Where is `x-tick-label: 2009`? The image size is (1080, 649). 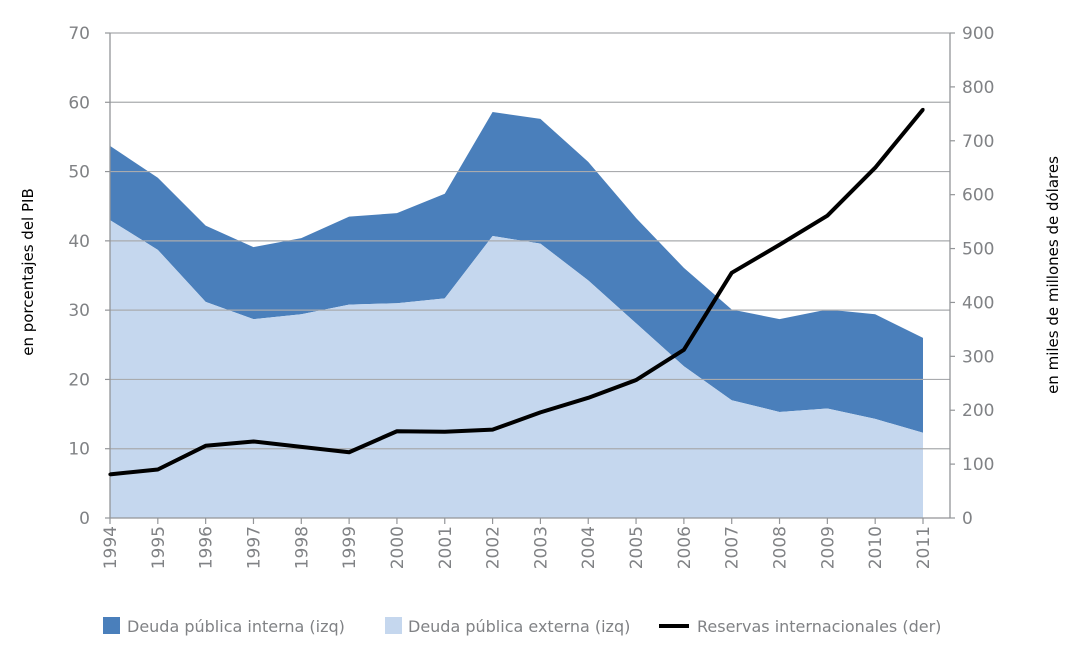
x-tick-label: 2009 is located at coordinates (828, 547).